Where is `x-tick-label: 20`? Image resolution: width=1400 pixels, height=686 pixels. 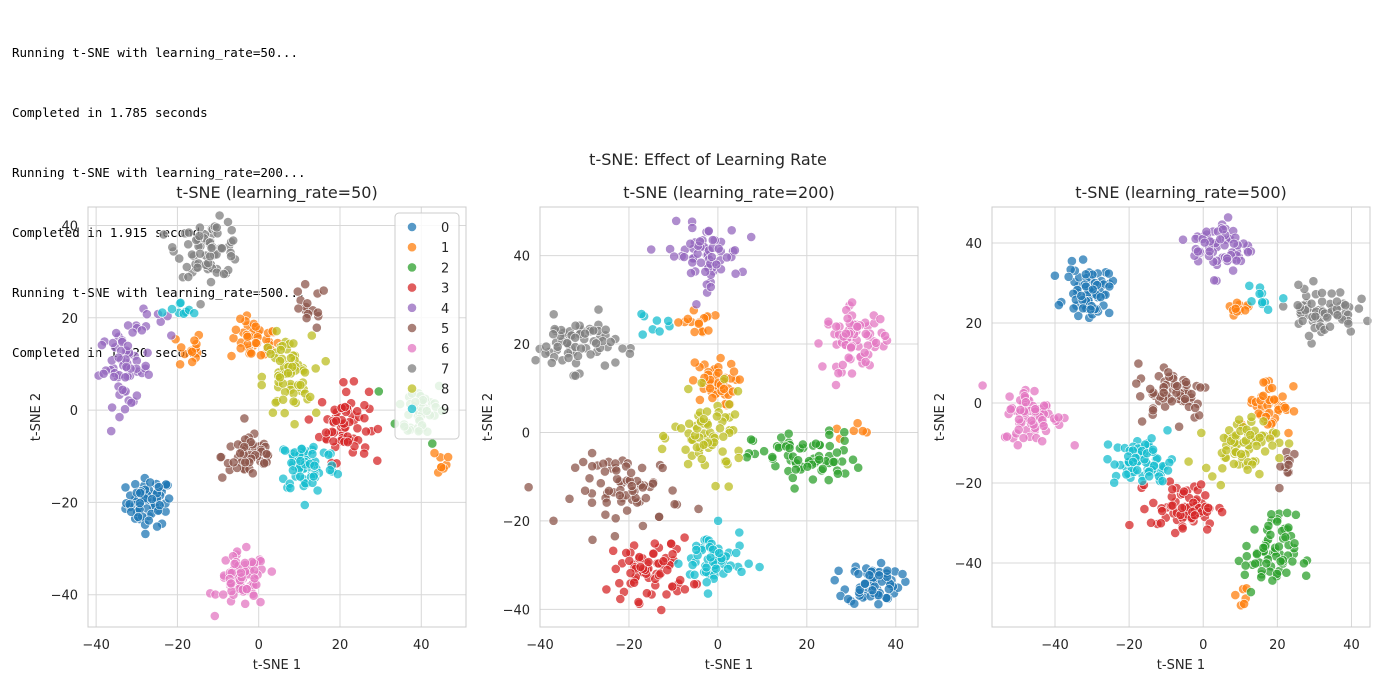 x-tick-label: 20 is located at coordinates (1277, 645).